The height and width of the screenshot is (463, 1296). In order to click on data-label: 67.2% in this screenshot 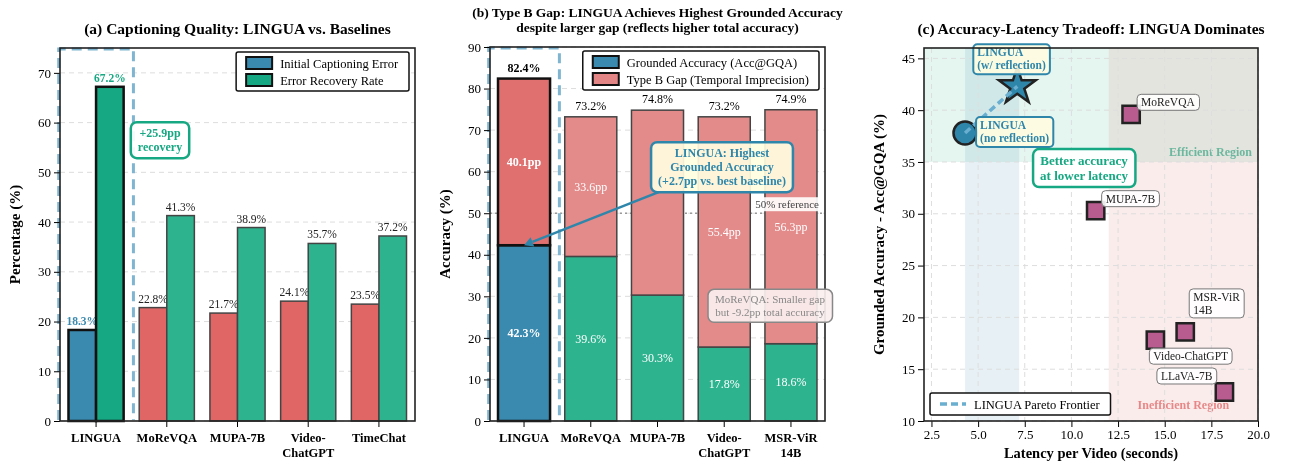, I will do `click(110, 77)`.